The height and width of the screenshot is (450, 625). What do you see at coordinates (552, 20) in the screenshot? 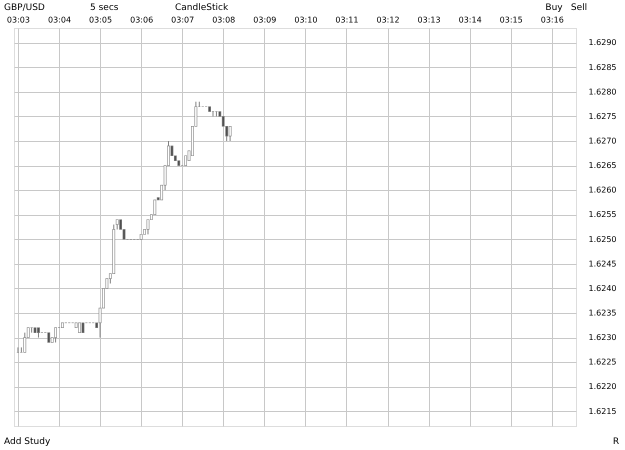
I see `x-tick-label: 03:16` at bounding box center [552, 20].